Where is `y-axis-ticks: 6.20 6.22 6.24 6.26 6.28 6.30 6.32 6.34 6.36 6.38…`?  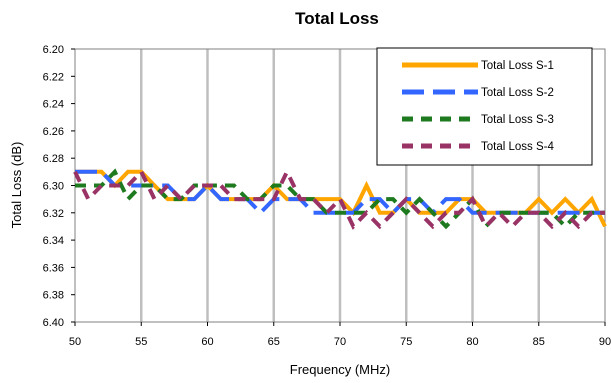
y-axis-ticks: 6.20 6.22 6.24 6.26 6.28 6.30 6.32 6.34 6.36 6.38… is located at coordinates (59, 186).